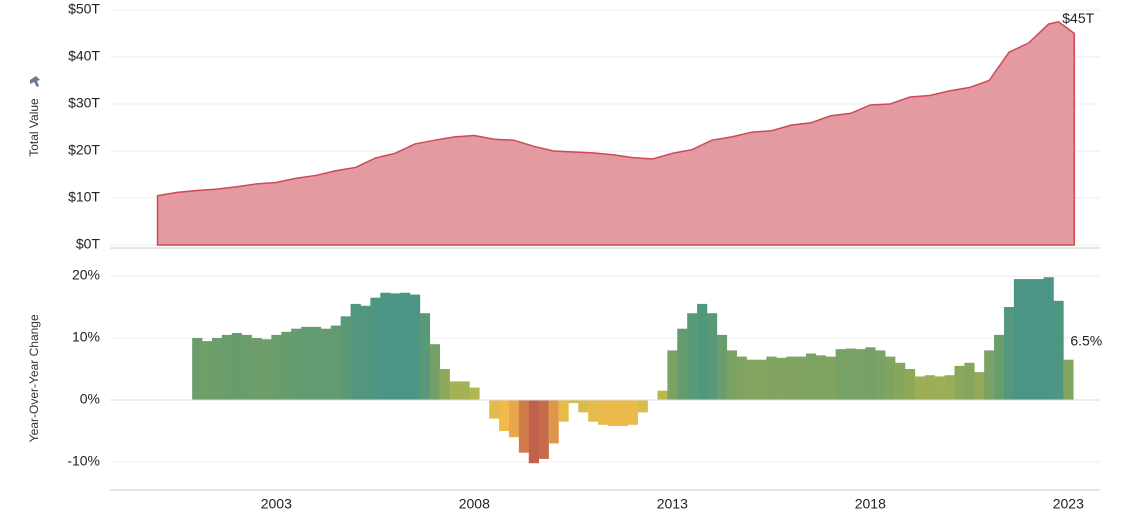  I want to click on y-tick-label: $30T, so click(84, 103).